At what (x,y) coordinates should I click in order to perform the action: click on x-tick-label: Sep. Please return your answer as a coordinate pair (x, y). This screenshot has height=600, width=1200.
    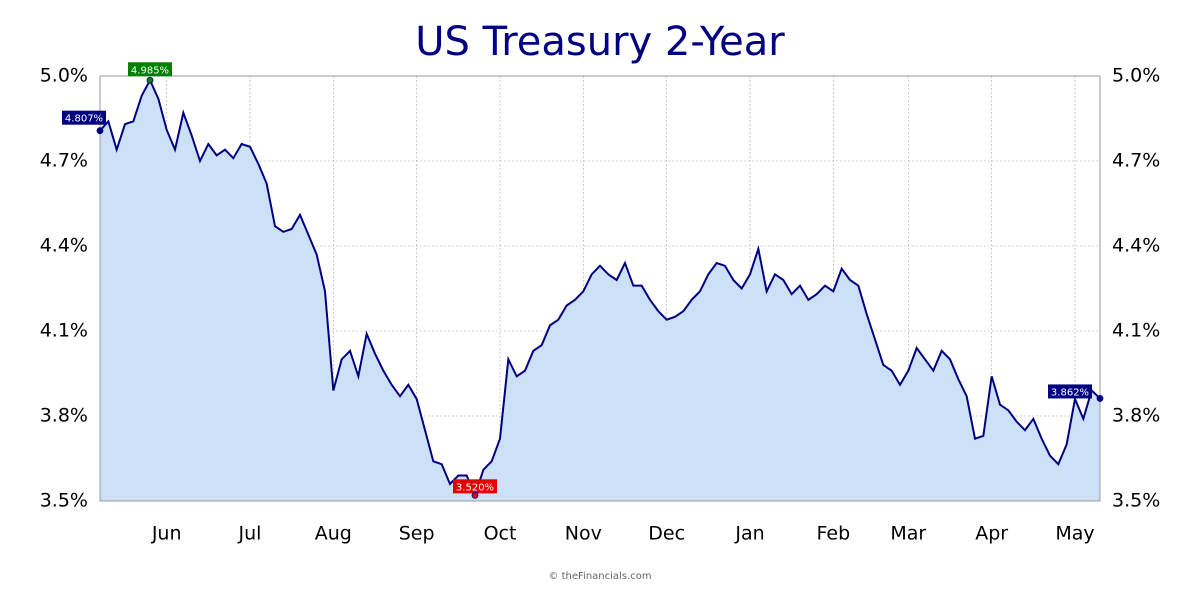
    Looking at the image, I should click on (417, 534).